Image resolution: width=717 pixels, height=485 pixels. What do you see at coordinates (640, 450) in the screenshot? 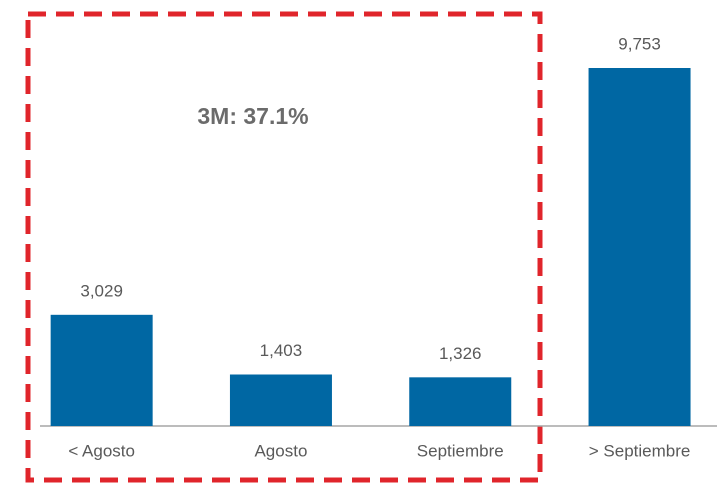
I see `x-tick-label: > Septiembre` at bounding box center [640, 450].